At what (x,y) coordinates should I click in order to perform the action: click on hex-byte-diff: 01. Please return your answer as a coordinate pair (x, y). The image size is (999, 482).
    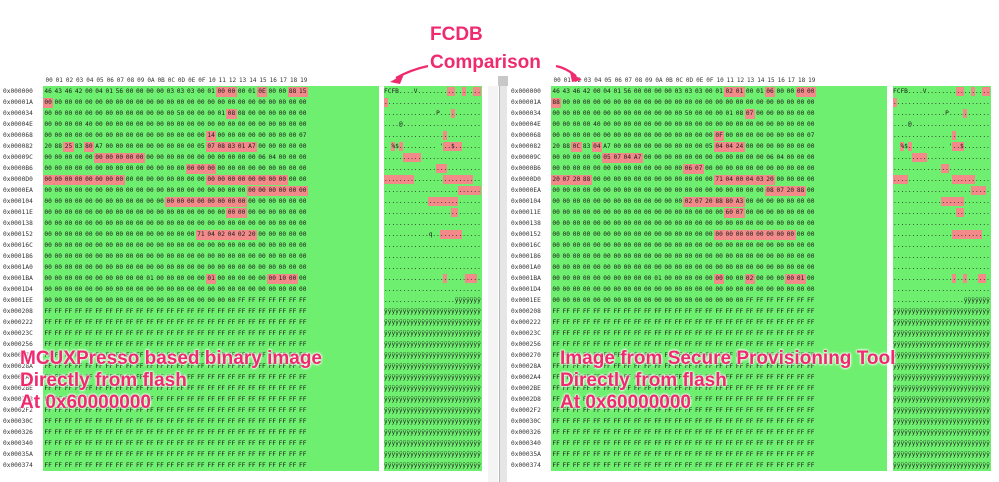
    Looking at the image, I should click on (800, 279).